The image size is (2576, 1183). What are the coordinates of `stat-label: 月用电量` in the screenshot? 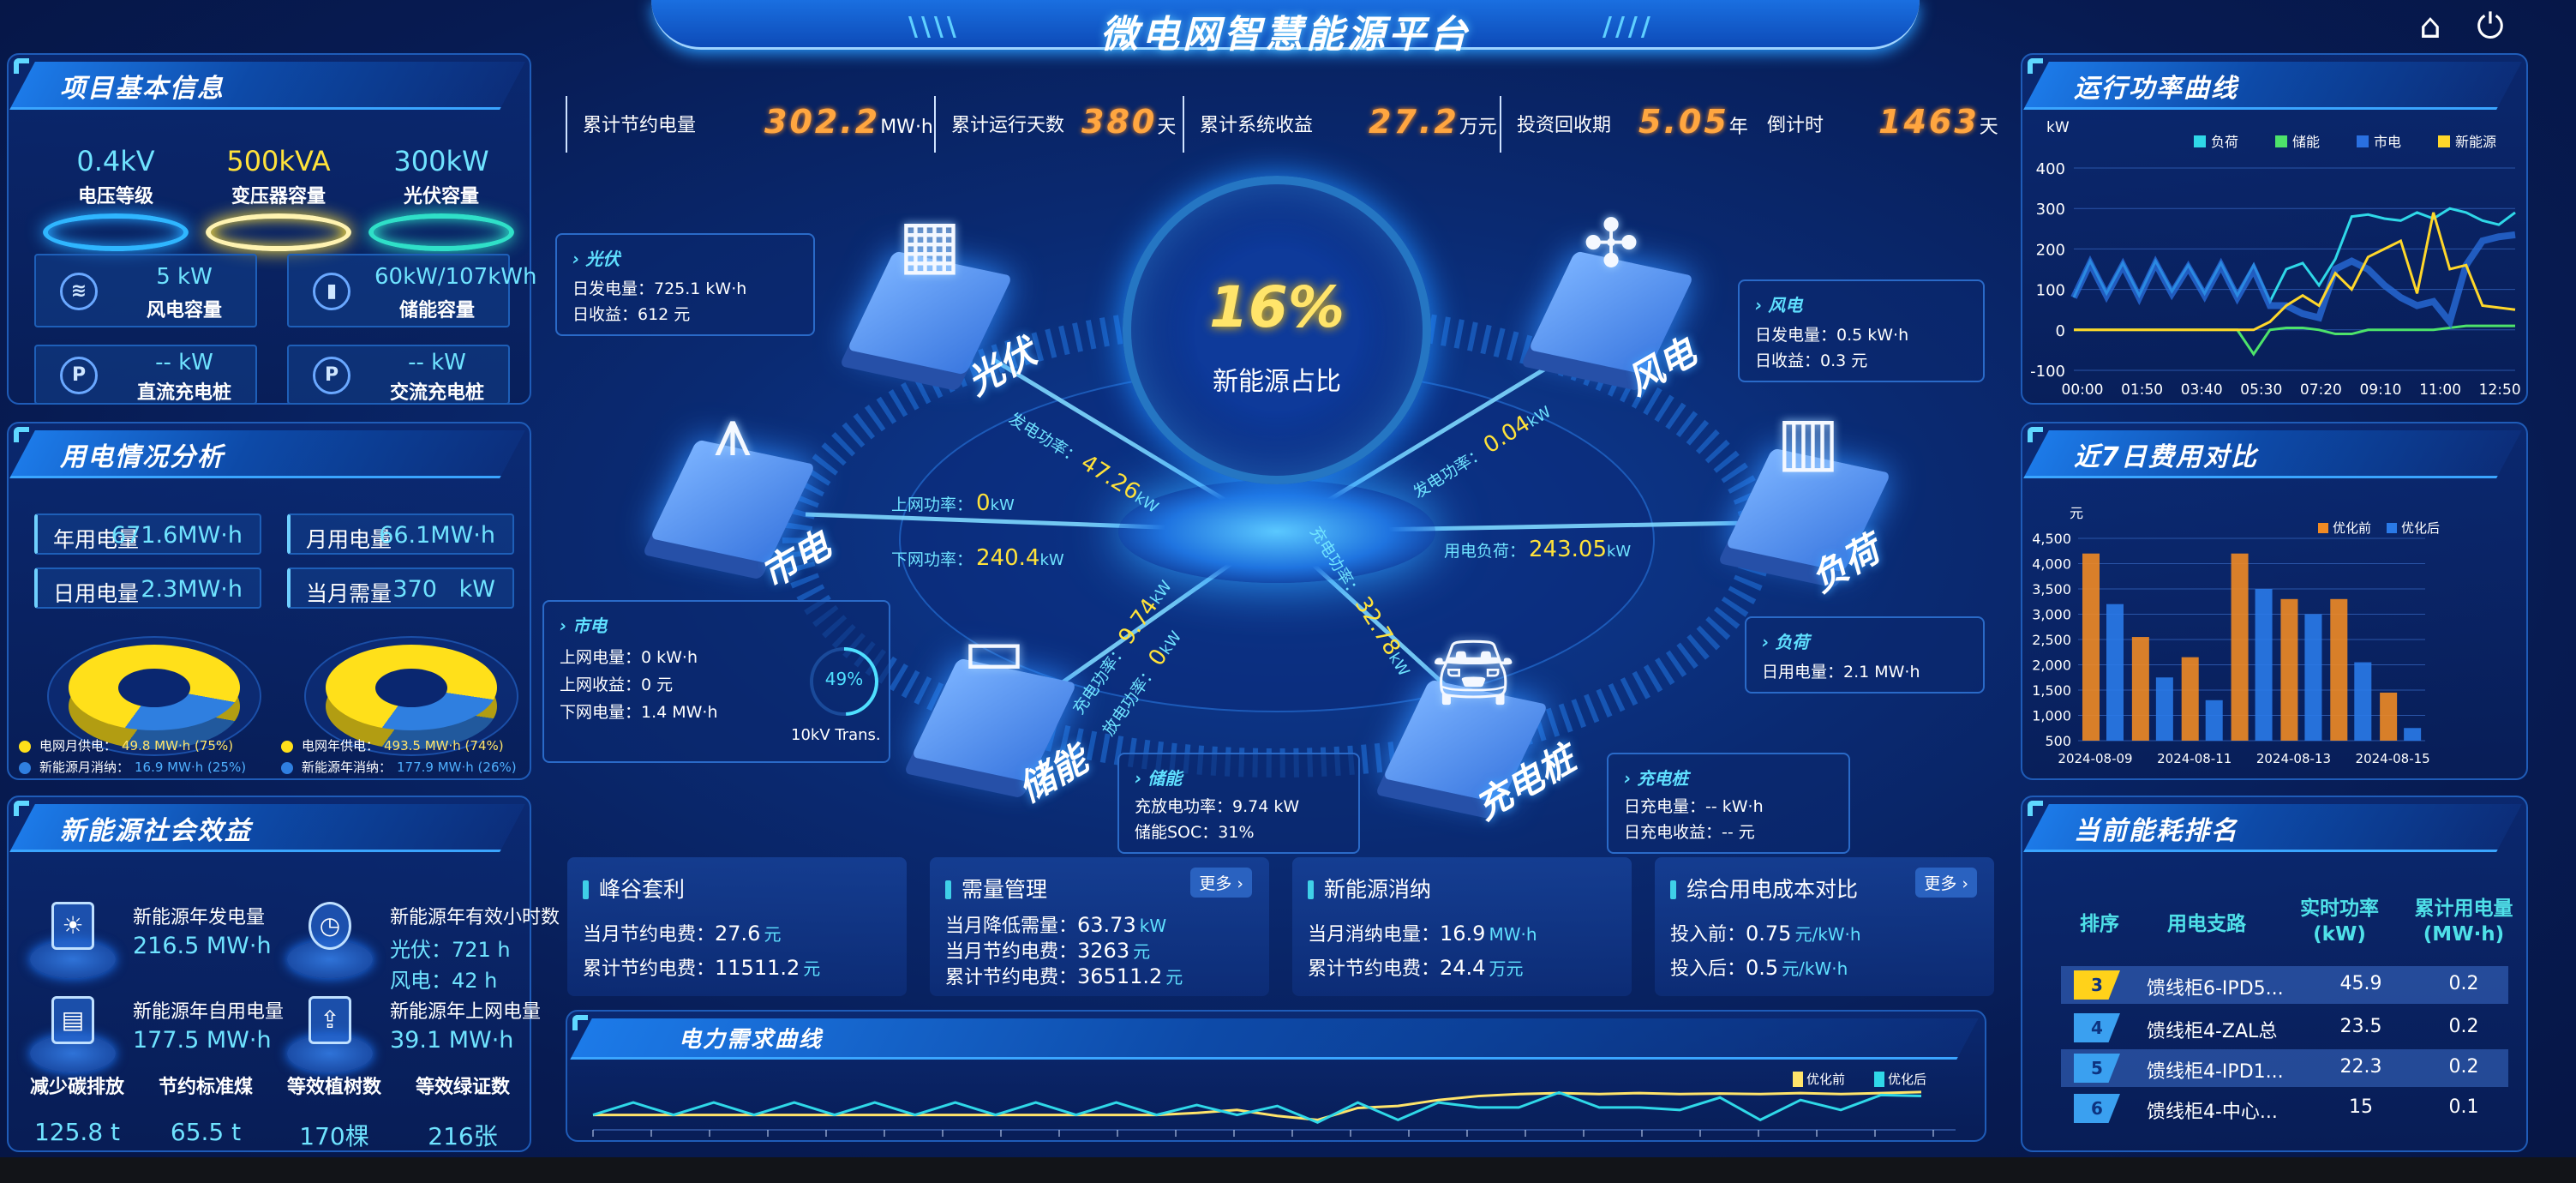 It's located at (349, 539).